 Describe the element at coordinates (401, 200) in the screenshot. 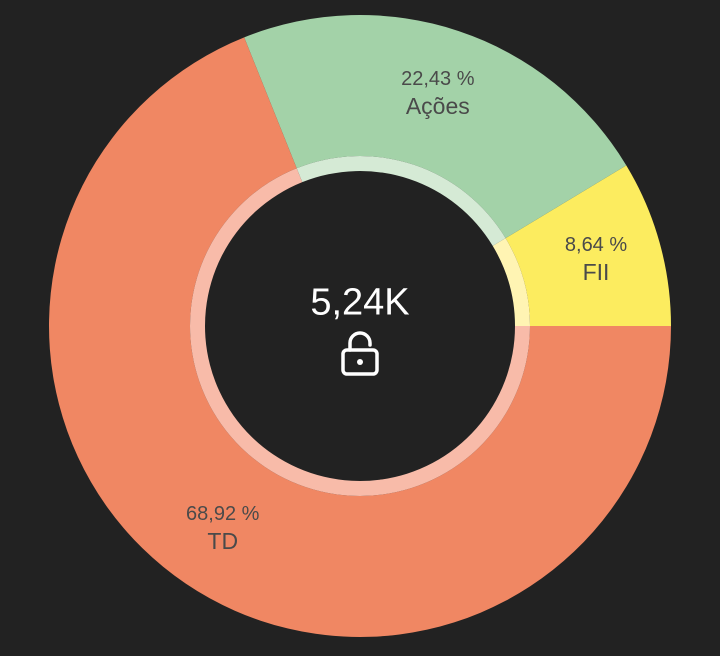

I see `ring-acoes` at that location.